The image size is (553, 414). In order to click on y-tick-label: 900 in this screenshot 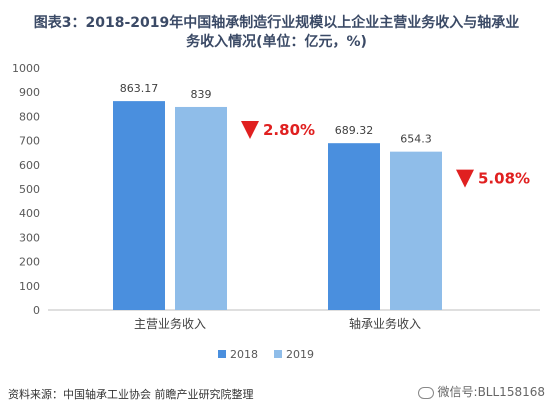, I will do `click(29, 92)`.